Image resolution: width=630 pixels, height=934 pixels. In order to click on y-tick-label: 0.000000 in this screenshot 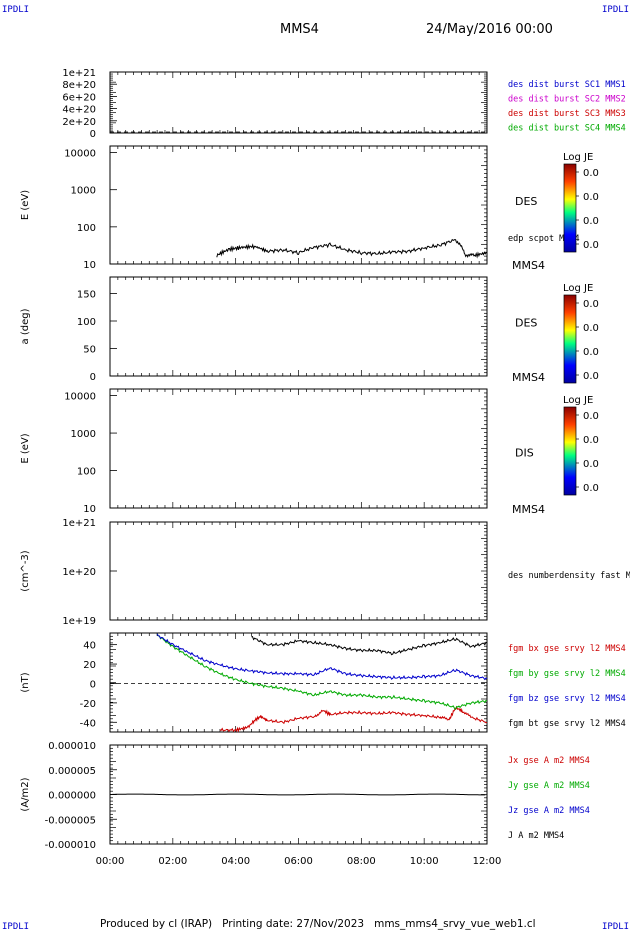, I will do `click(72, 796)`.